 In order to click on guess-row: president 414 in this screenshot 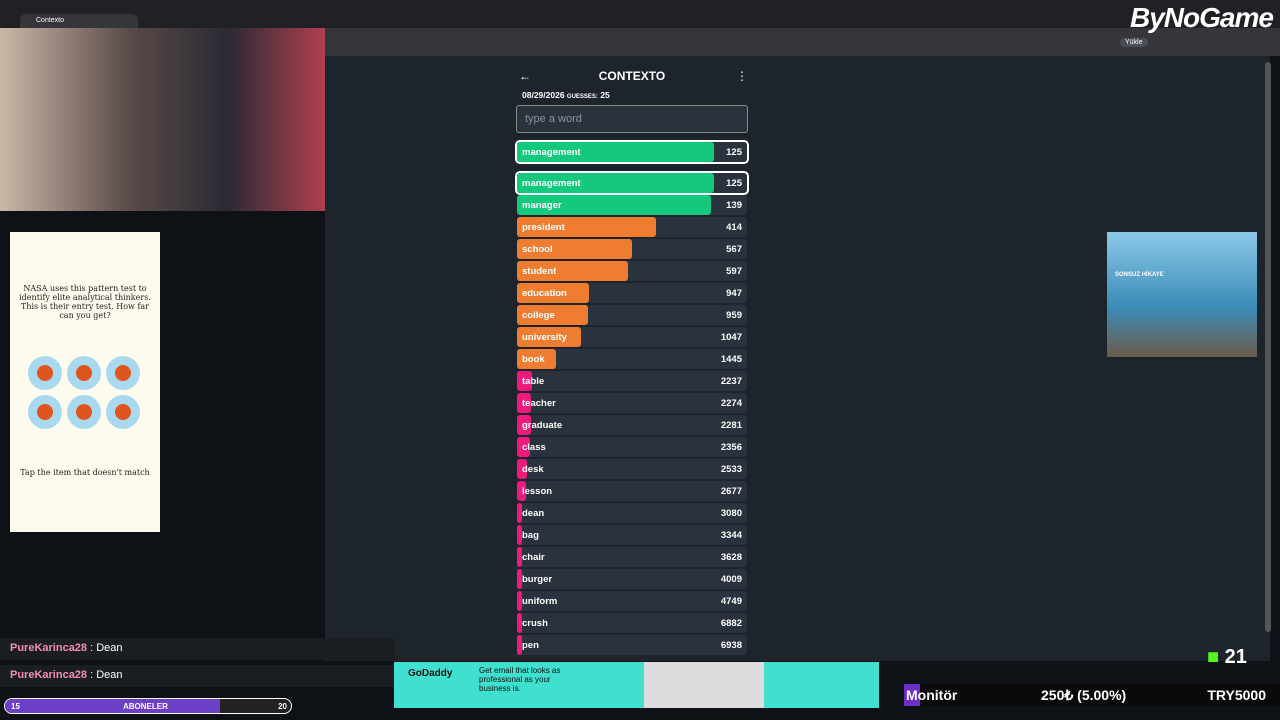, I will do `click(632, 227)`.